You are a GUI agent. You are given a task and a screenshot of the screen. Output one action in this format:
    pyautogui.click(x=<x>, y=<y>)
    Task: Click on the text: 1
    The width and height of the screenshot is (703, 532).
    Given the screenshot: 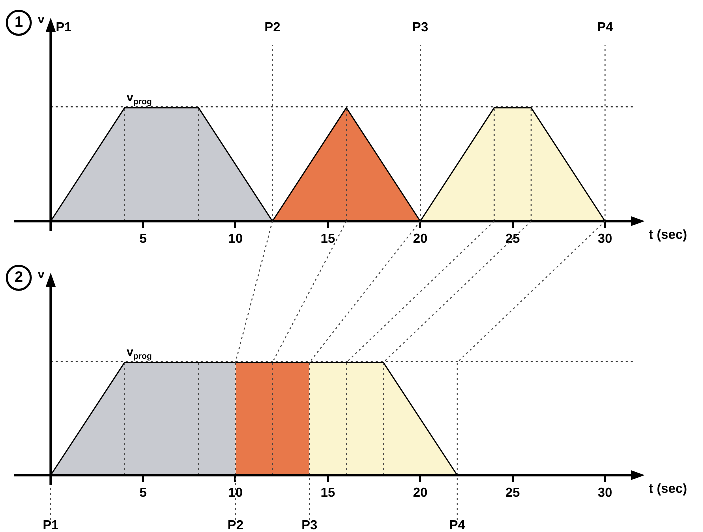 What is the action you would take?
    pyautogui.click(x=19, y=23)
    